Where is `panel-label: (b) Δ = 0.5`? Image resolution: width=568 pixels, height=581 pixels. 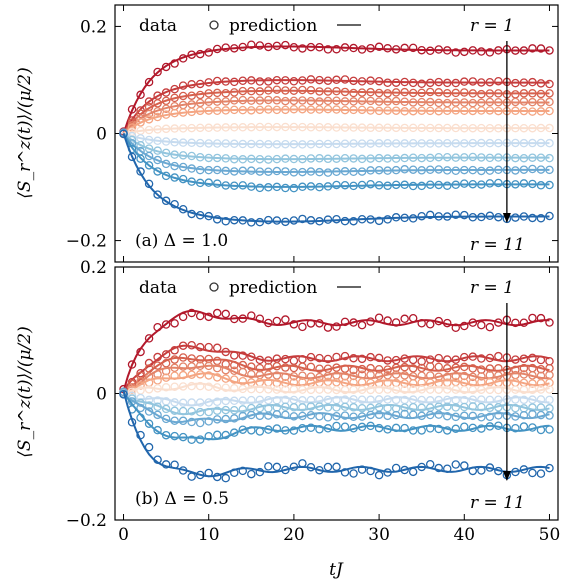
panel-label: (b) Δ = 0.5 is located at coordinates (182, 499).